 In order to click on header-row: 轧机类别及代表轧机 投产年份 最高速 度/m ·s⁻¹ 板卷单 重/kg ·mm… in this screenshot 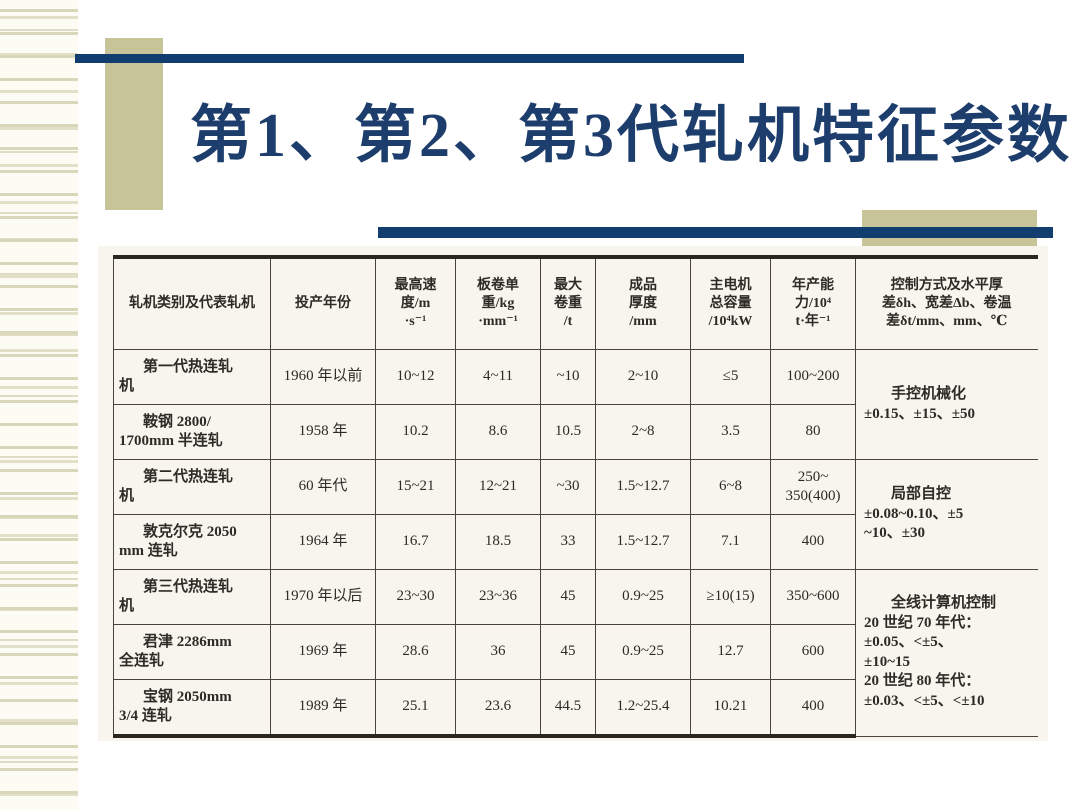, I will do `click(575, 302)`.